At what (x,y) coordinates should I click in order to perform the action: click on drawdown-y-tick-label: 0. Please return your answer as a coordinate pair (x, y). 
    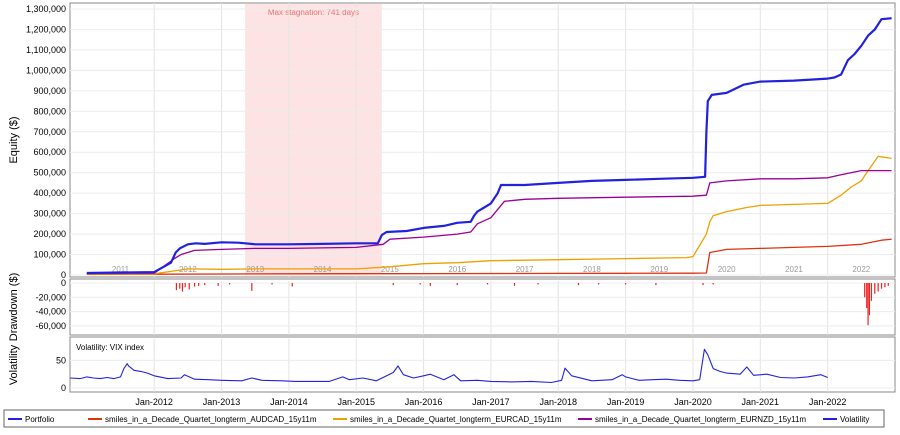
    Looking at the image, I should click on (63, 283).